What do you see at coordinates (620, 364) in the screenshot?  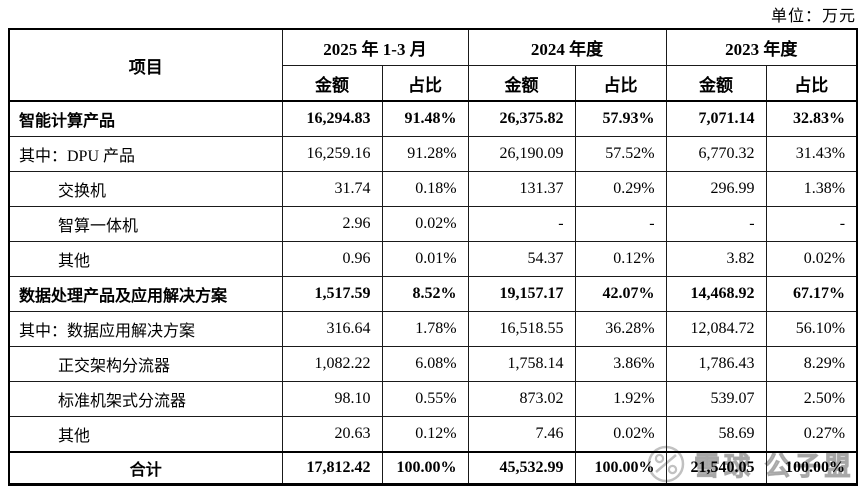 I see `ratio-cell: 3.86%` at bounding box center [620, 364].